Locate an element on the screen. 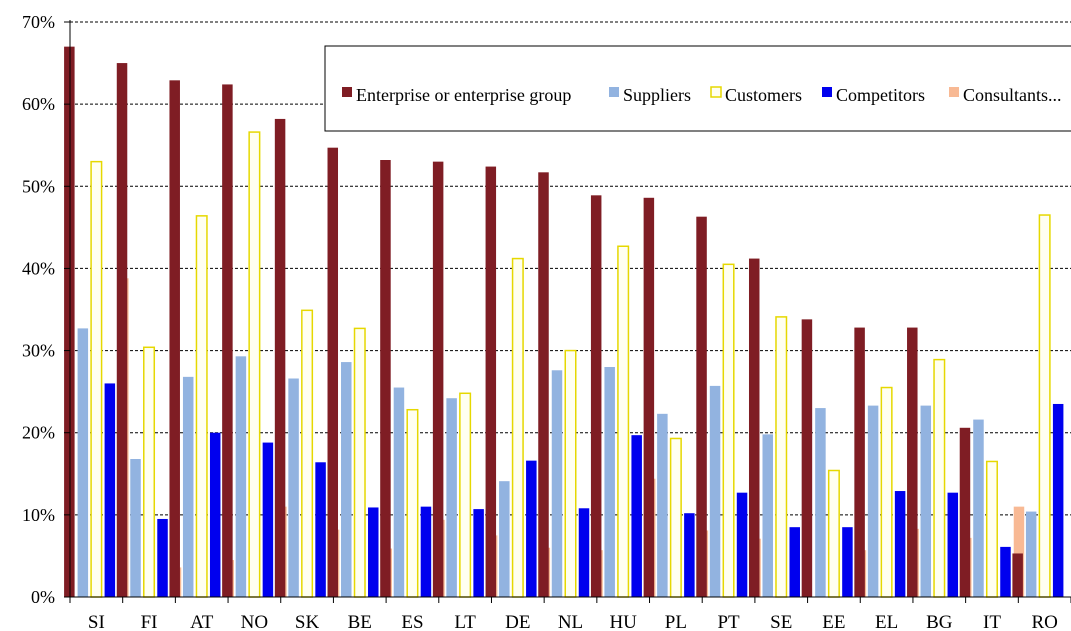 The width and height of the screenshot is (1071, 631). bar-suppliers-de is located at coordinates (504, 539).